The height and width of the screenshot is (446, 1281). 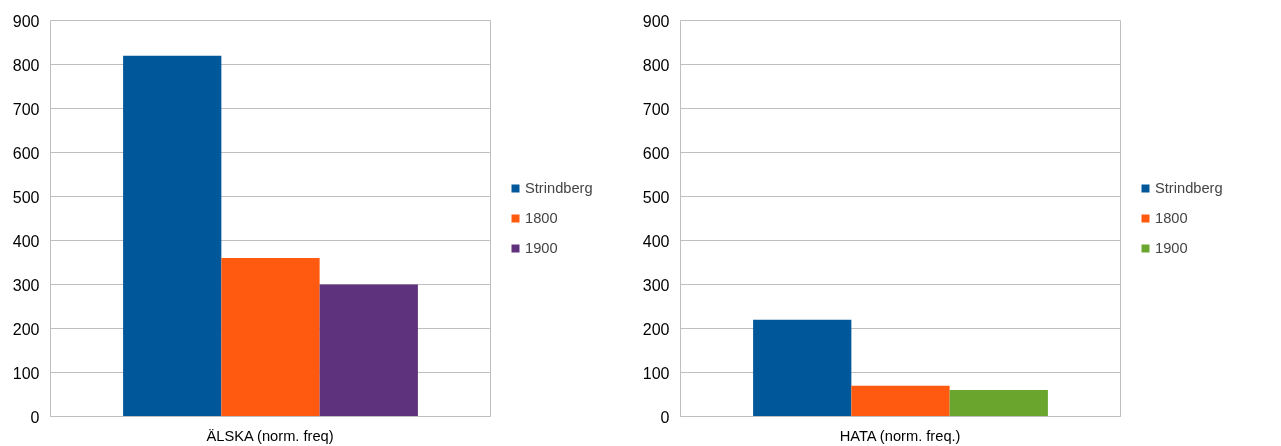 I want to click on x-tick-label: HATA (norm. freq.), so click(x=900, y=435).